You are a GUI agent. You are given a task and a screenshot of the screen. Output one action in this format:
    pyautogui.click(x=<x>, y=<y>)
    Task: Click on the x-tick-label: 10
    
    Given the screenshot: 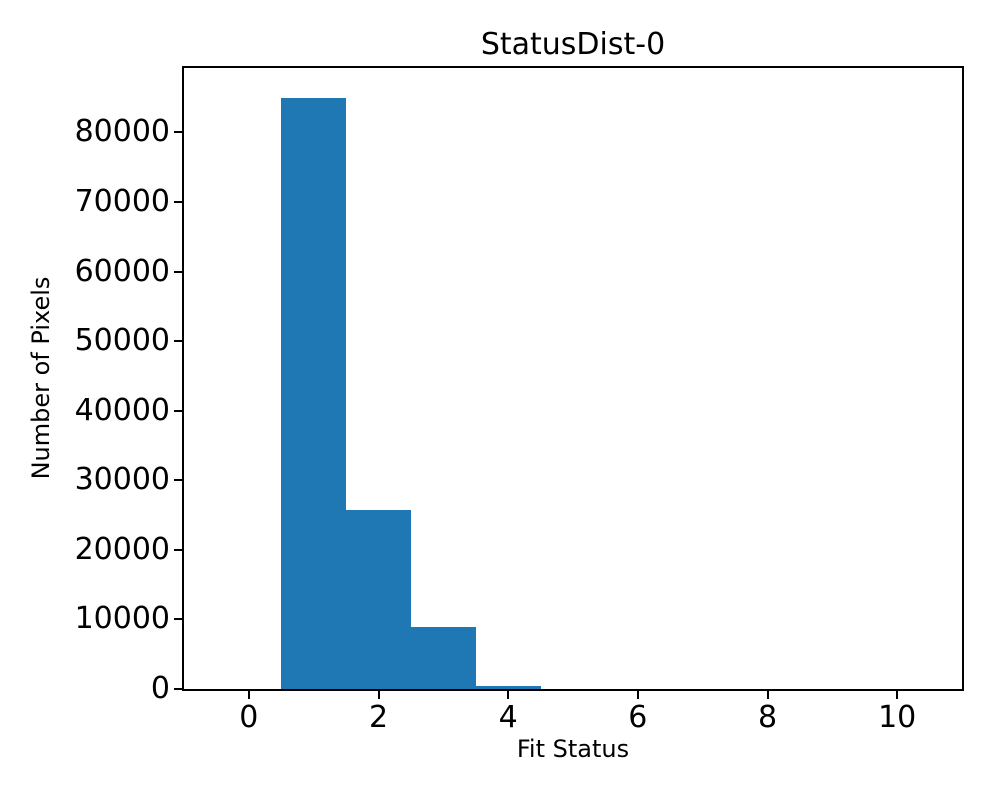 What is the action you would take?
    pyautogui.click(x=897, y=717)
    